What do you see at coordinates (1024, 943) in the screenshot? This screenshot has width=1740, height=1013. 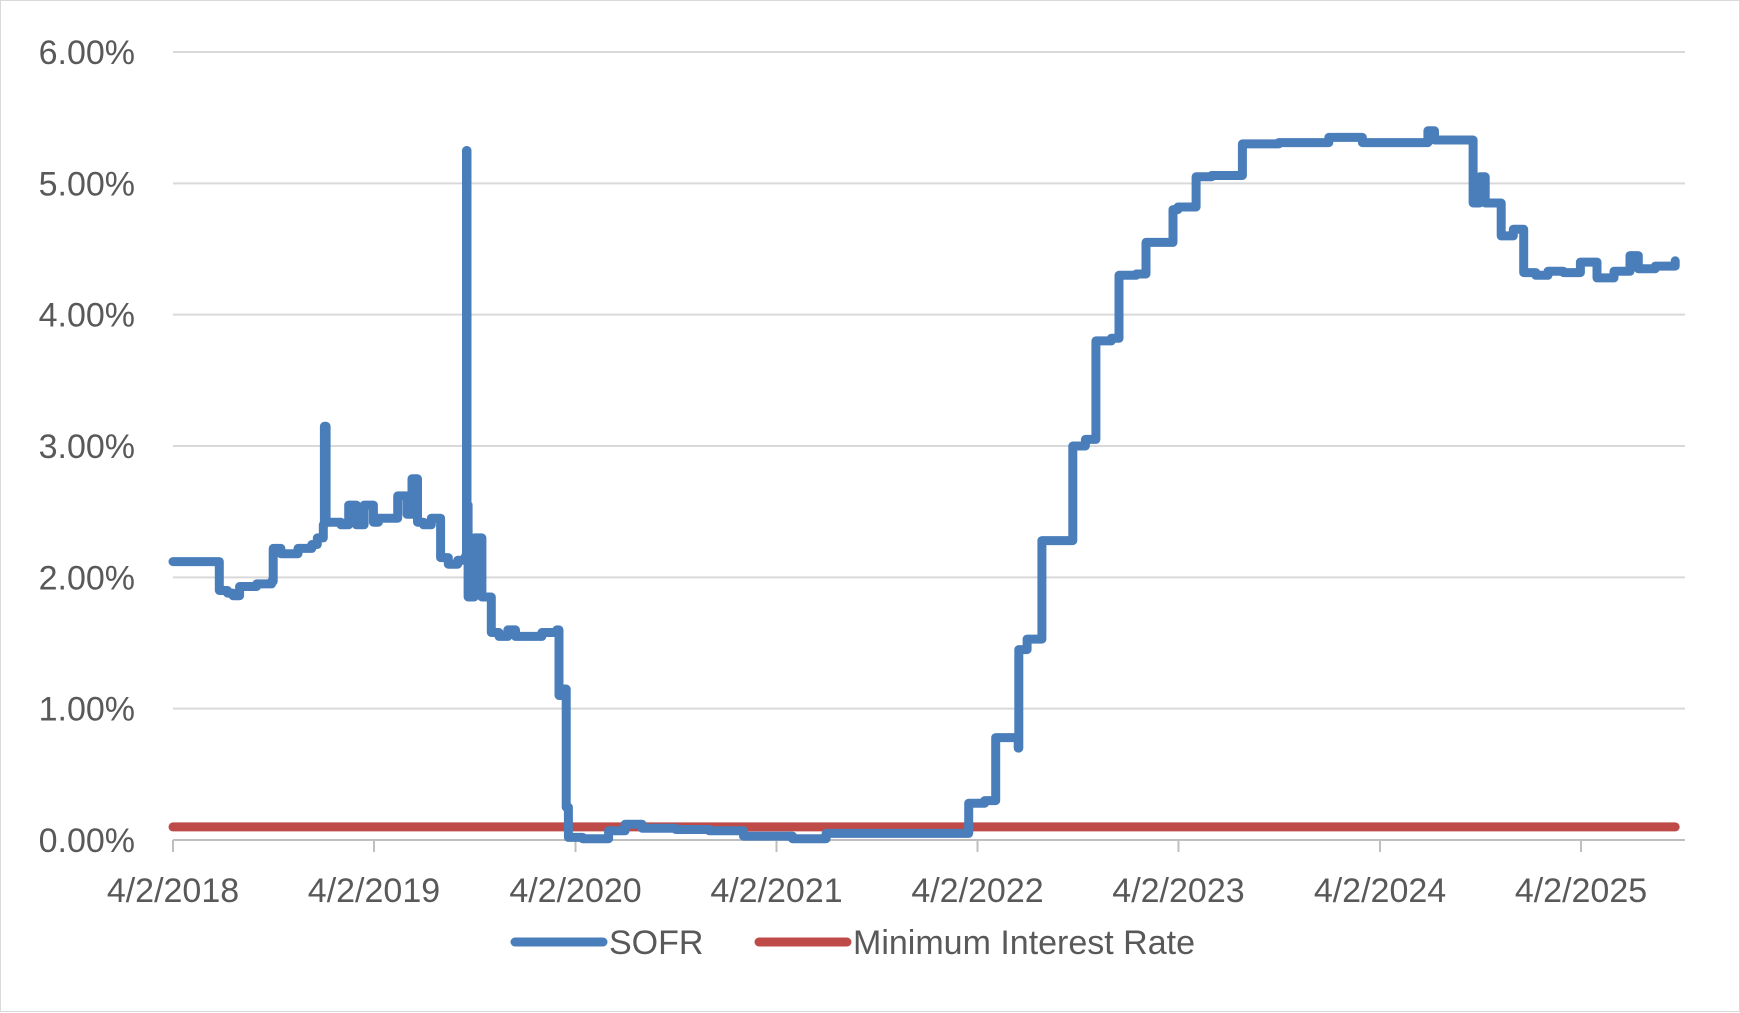 I see `legend-label: Minimum Interest Rate` at bounding box center [1024, 943].